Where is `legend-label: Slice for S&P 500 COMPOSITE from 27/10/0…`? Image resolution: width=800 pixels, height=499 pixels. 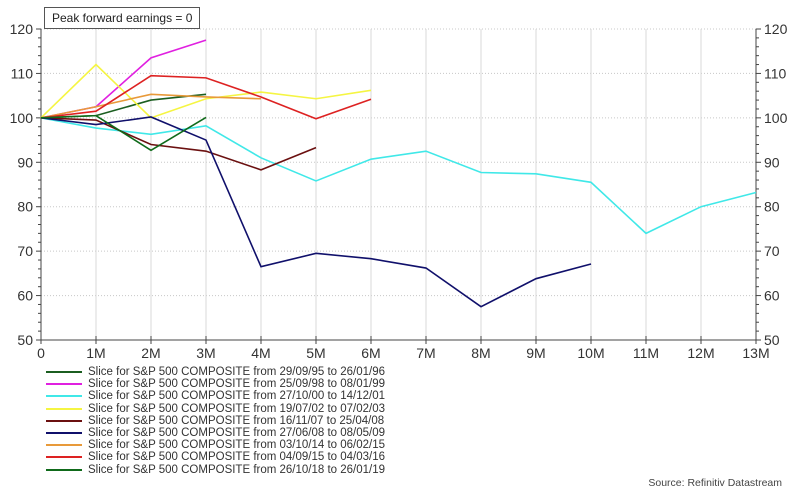 legend-label: Slice for S&P 500 COMPOSITE from 27/10/0… is located at coordinates (237, 396).